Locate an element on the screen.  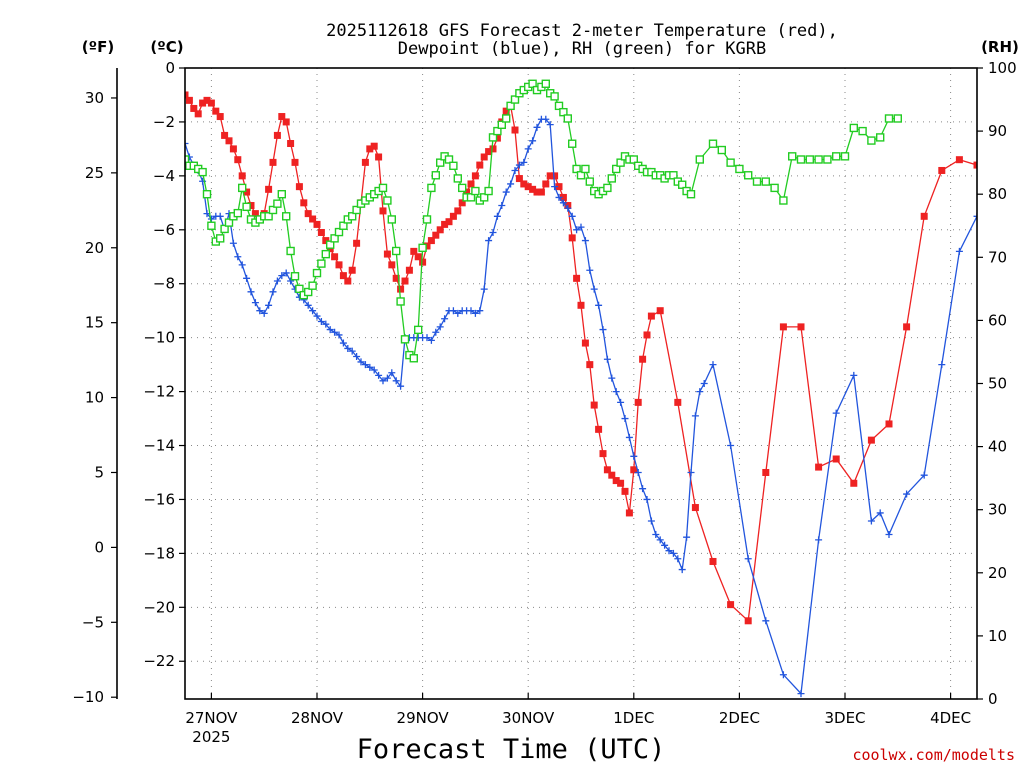
rh-unit-label: (RH) is located at coordinates (1000, 47).